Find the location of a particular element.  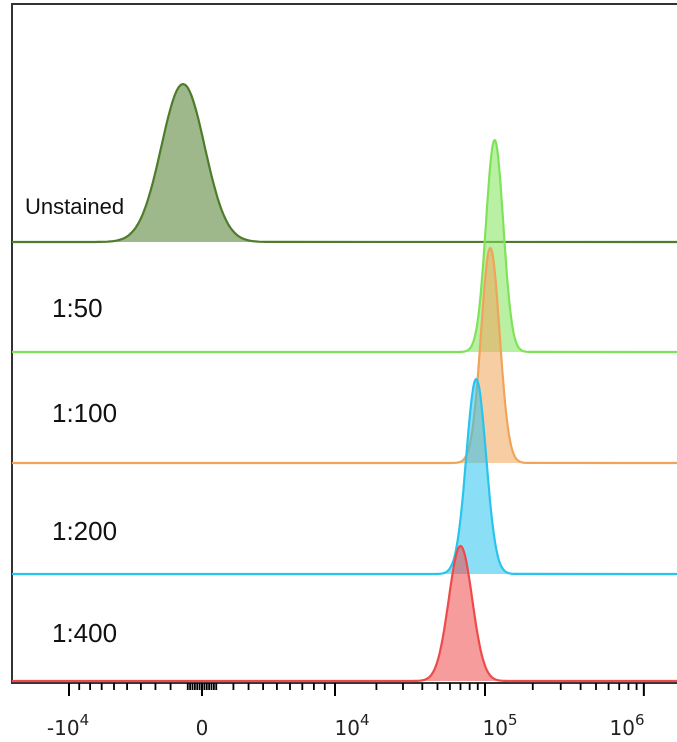

series-labels: Unstained 1:50 1:100 1:200 1:400 is located at coordinates (74, 421).